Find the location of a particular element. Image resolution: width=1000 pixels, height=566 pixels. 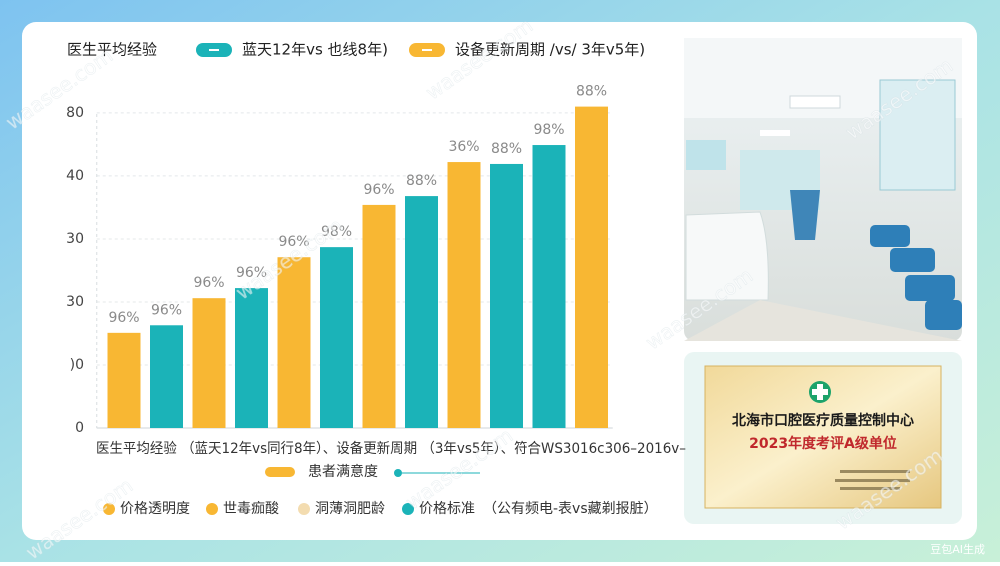

certificate-panel: 北海市口腔医疗质量控制中心 2023年度考评A级单位 is located at coordinates (823, 438).